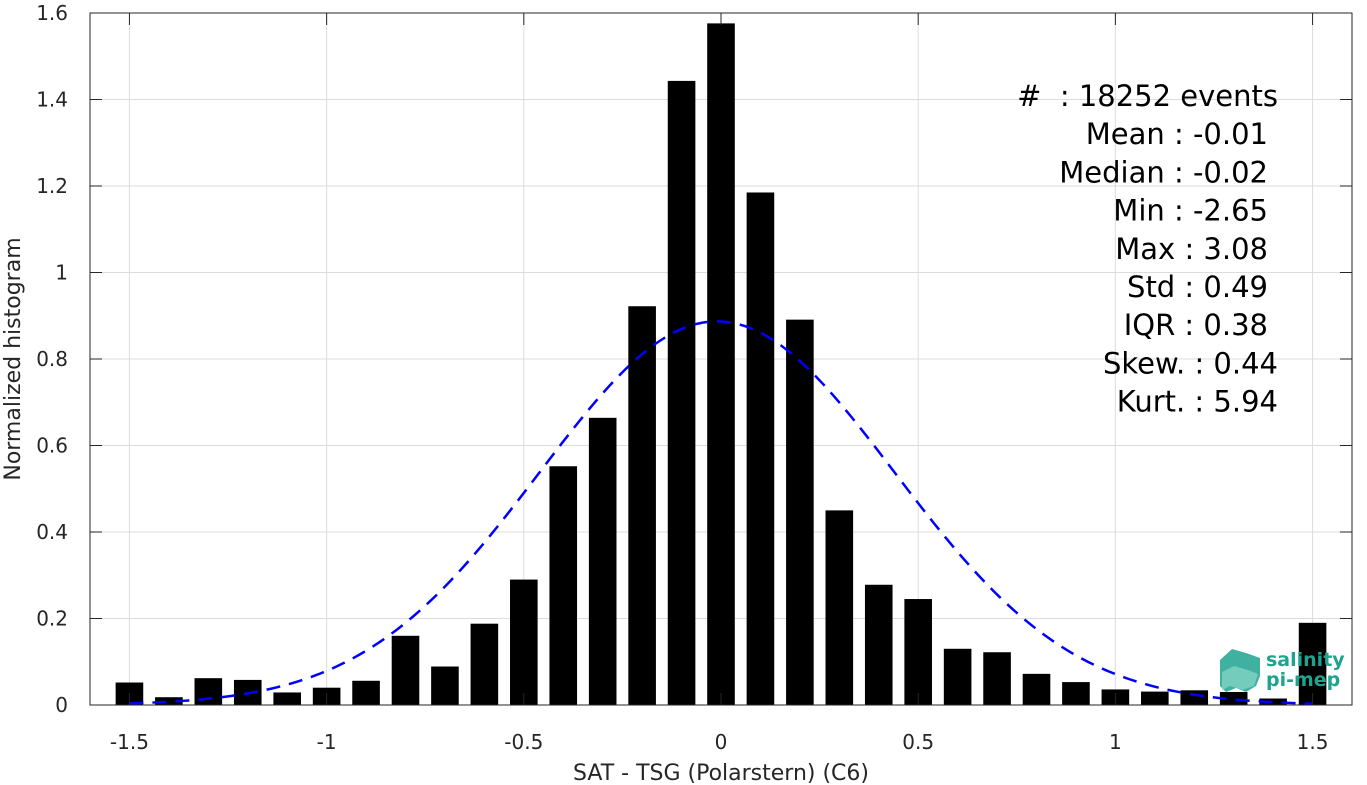  Describe the element at coordinates (1303, 680) in the screenshot. I see `logo-line2: pi-mep` at that location.